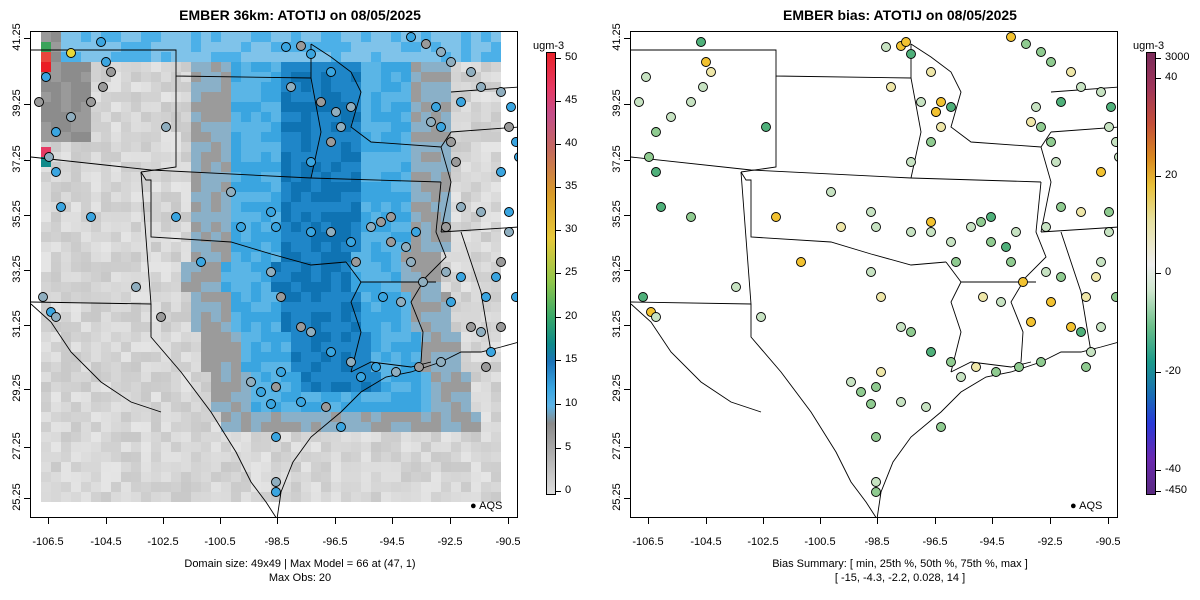 The image size is (1200, 600). What do you see at coordinates (27, 160) in the screenshot?
I see `y-axis-tick` at bounding box center [27, 160].